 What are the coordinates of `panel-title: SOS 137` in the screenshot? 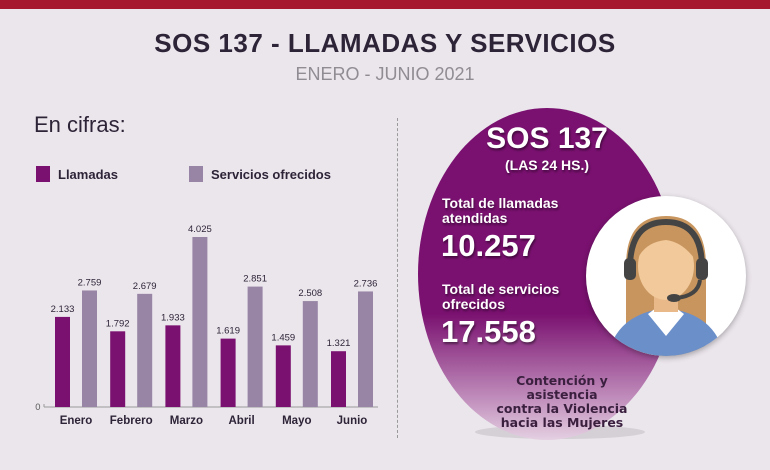 It's located at (547, 138).